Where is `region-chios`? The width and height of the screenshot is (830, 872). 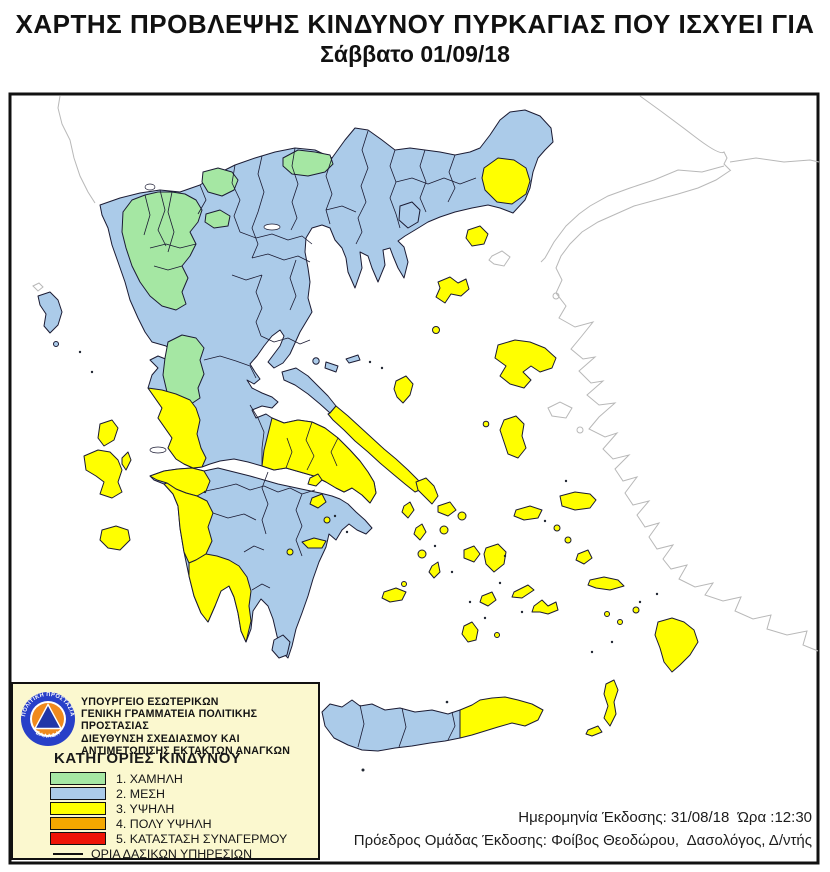
region-chios is located at coordinates (513, 437).